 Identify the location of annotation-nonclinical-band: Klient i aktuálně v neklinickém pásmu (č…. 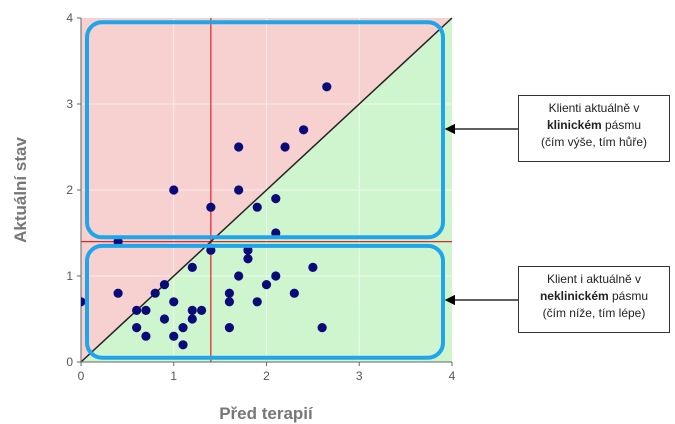
(594, 299).